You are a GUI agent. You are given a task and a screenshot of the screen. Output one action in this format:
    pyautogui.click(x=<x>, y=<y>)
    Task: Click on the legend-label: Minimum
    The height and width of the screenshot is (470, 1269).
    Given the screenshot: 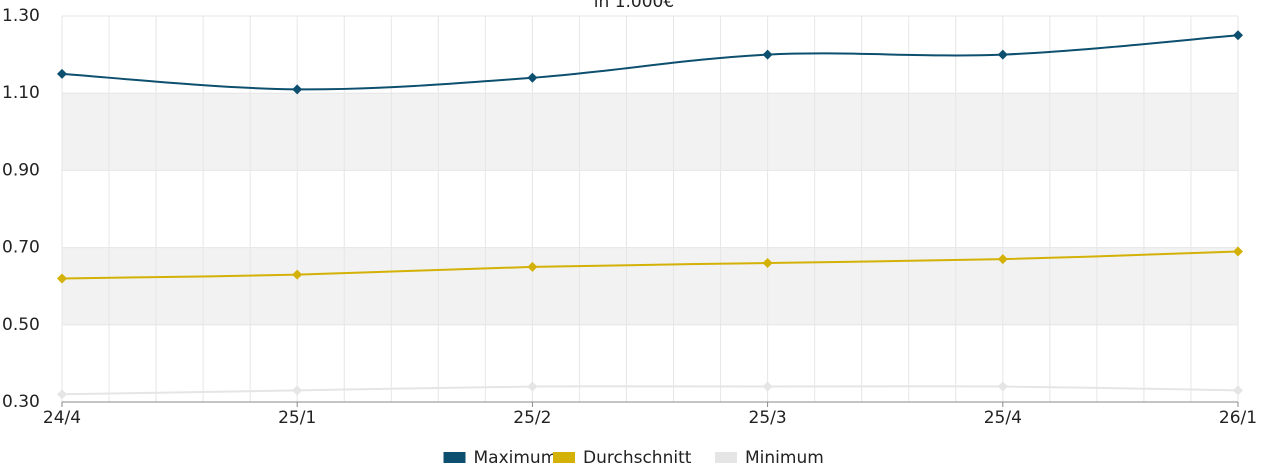 What is the action you would take?
    pyautogui.click(x=784, y=458)
    